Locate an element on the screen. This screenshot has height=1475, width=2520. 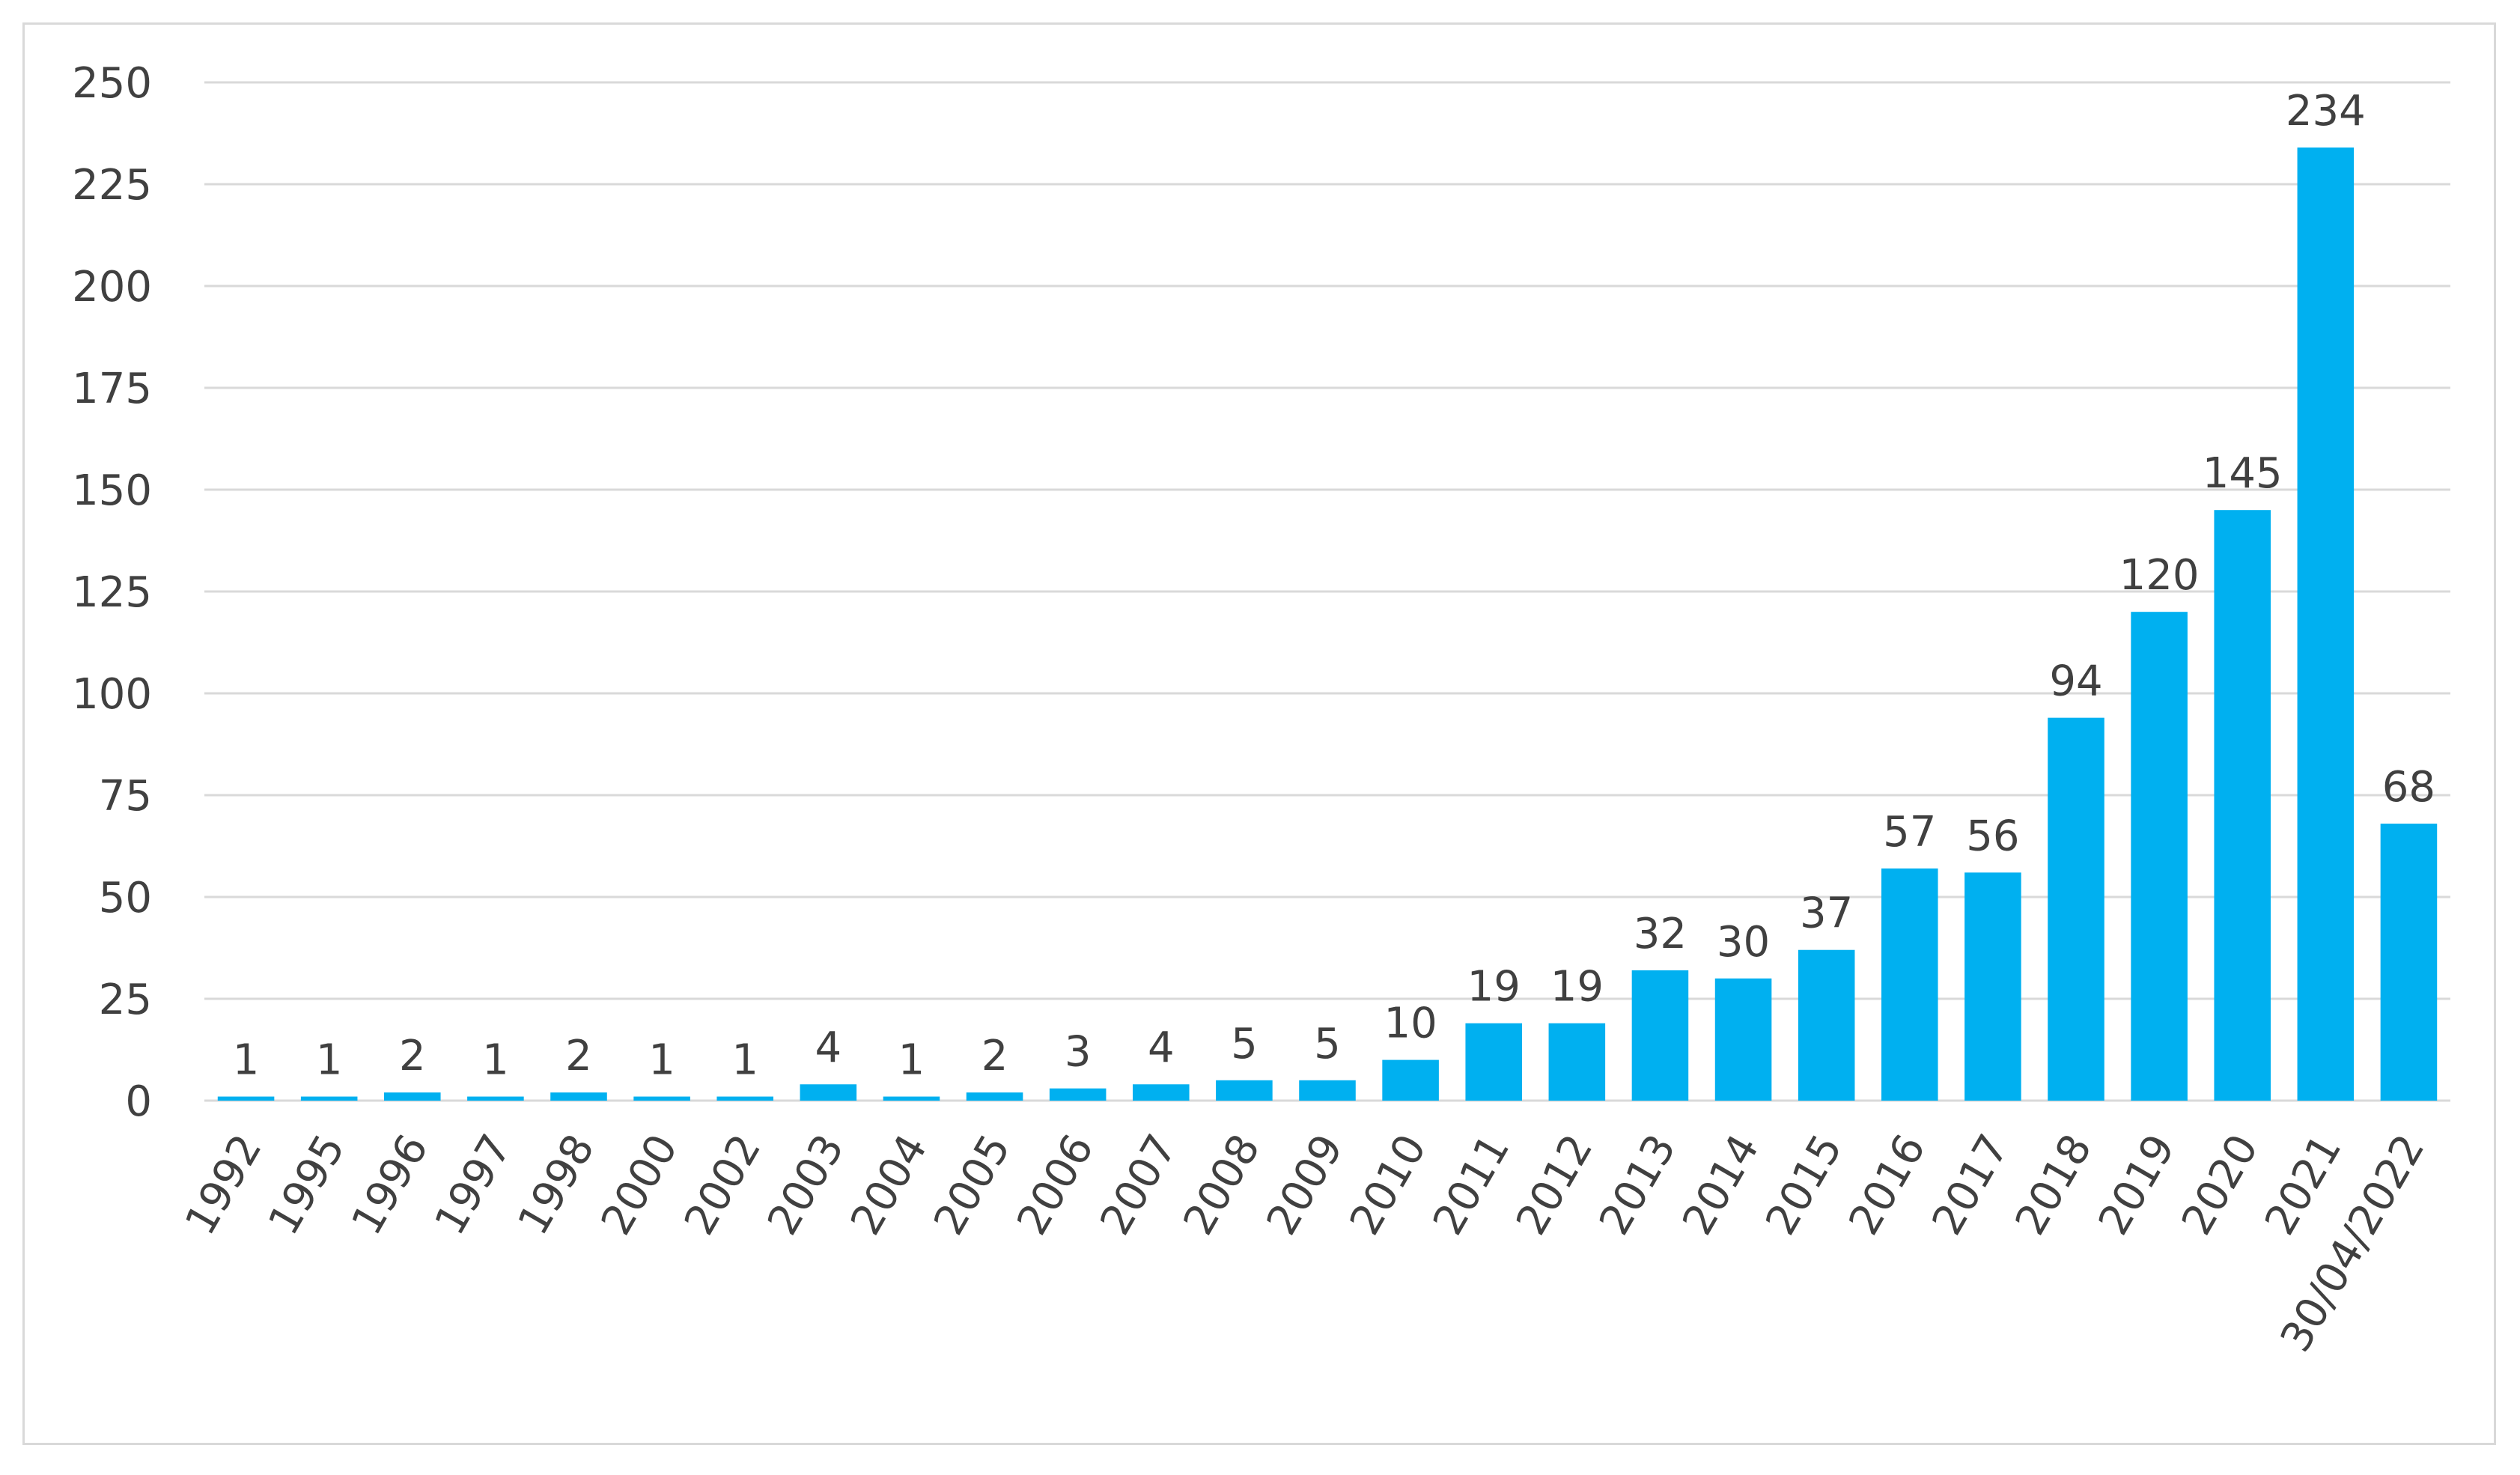
y-tick-label: 125 is located at coordinates (112, 592).